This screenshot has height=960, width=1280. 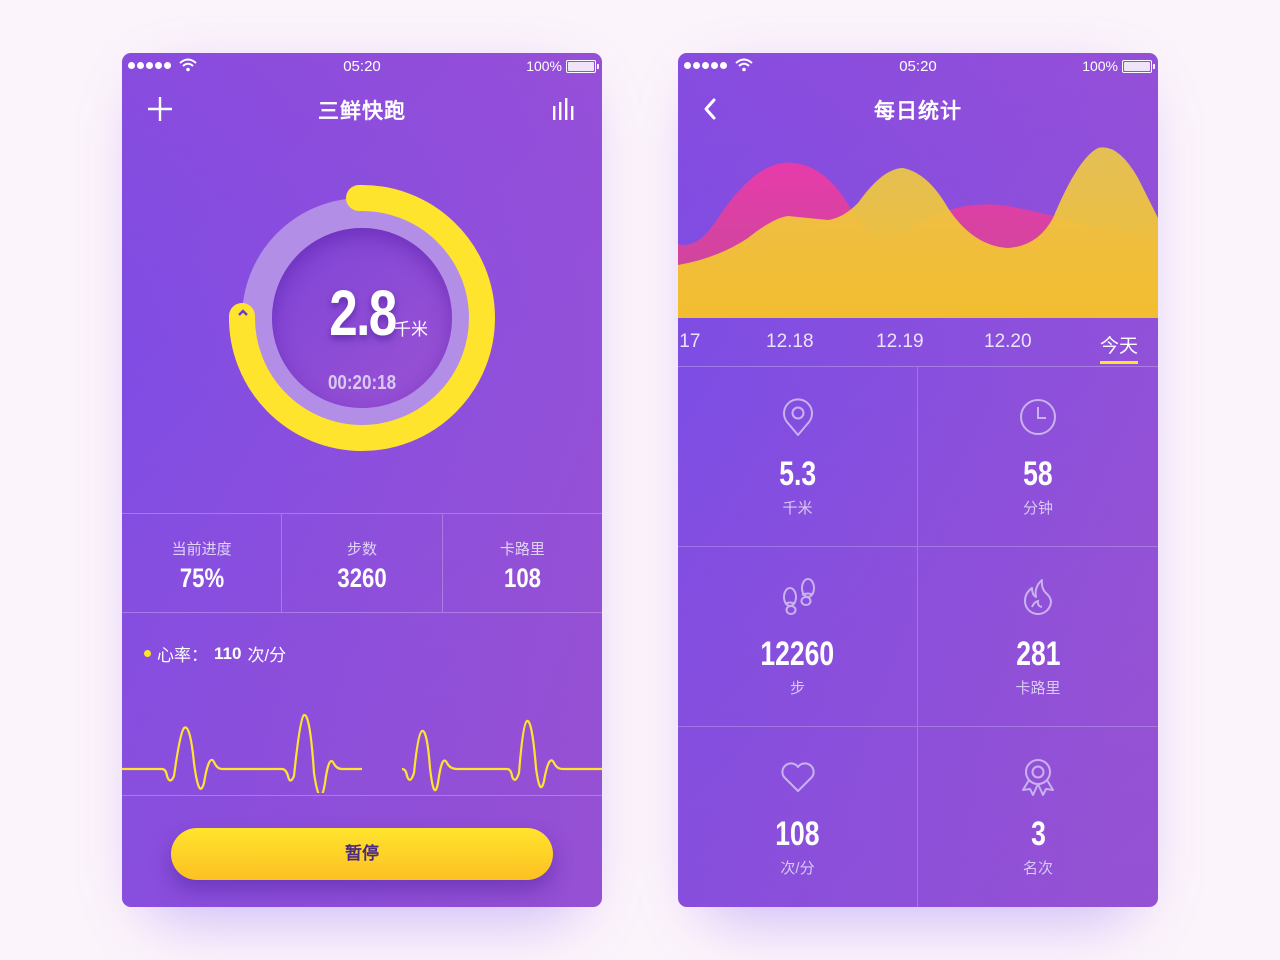 What do you see at coordinates (797, 834) in the screenshot?
I see `metric-value: 108` at bounding box center [797, 834].